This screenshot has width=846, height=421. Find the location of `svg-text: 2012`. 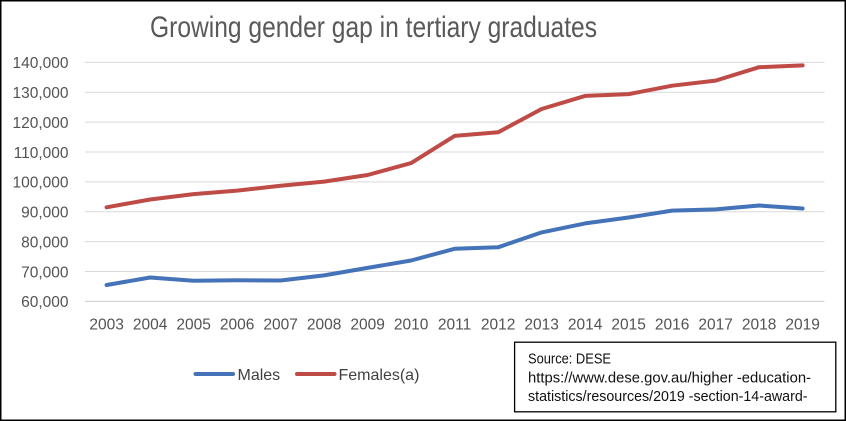

svg-text: 2012 is located at coordinates (498, 324).